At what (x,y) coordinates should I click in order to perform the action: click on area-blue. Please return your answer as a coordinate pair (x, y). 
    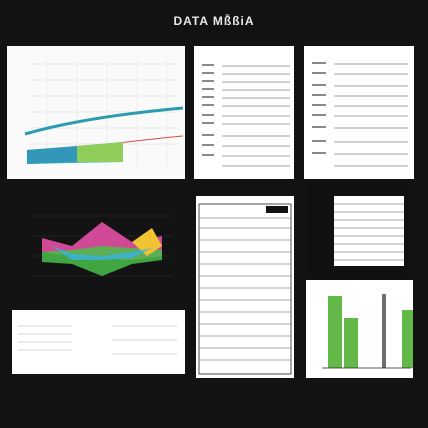
    Looking at the image, I should click on (102, 253).